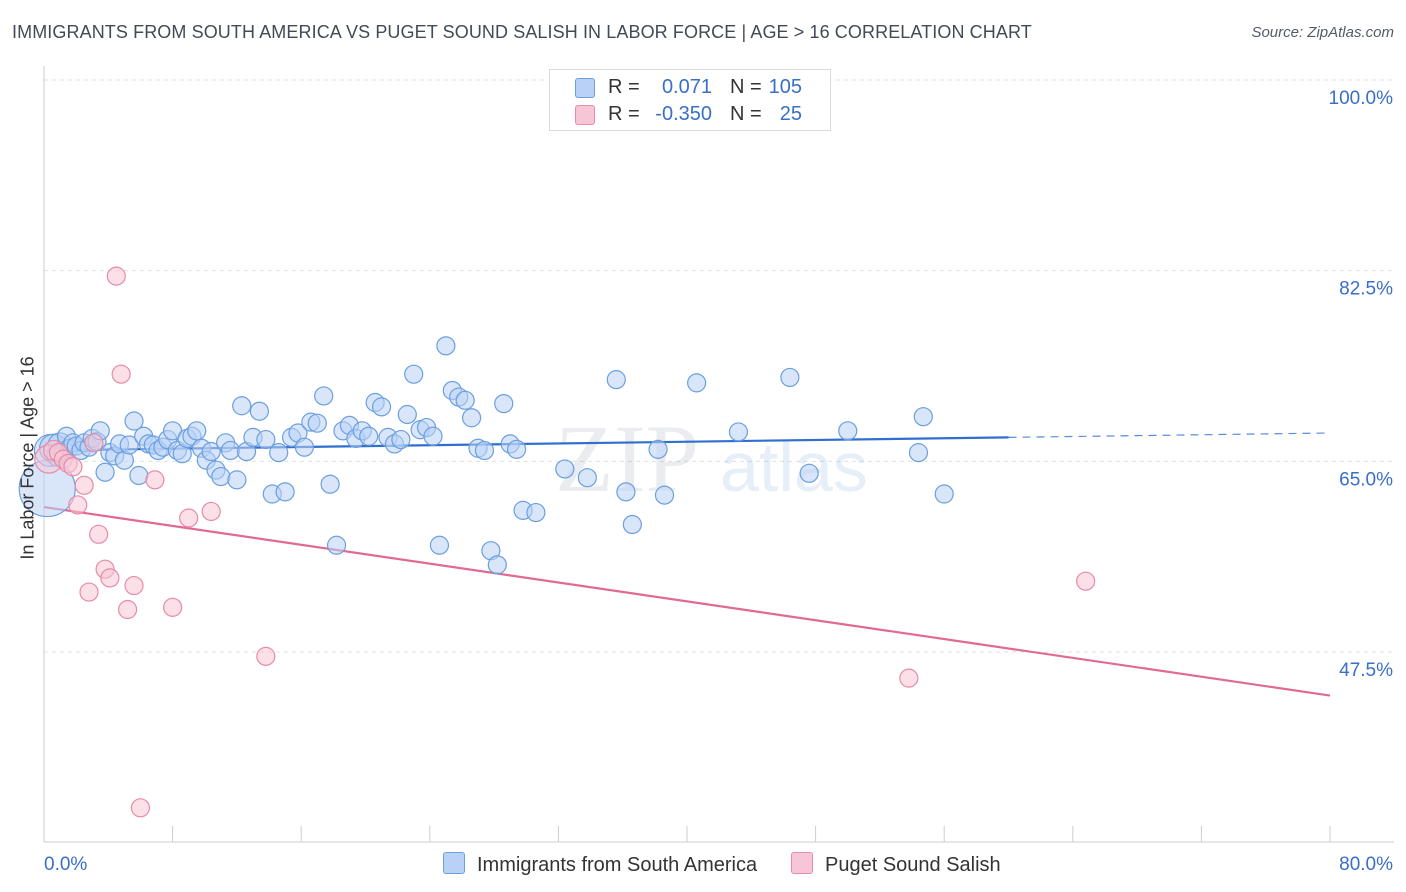 The width and height of the screenshot is (1406, 892). I want to click on y-axis-title: In Labor Force | Age > 16, so click(27, 458).